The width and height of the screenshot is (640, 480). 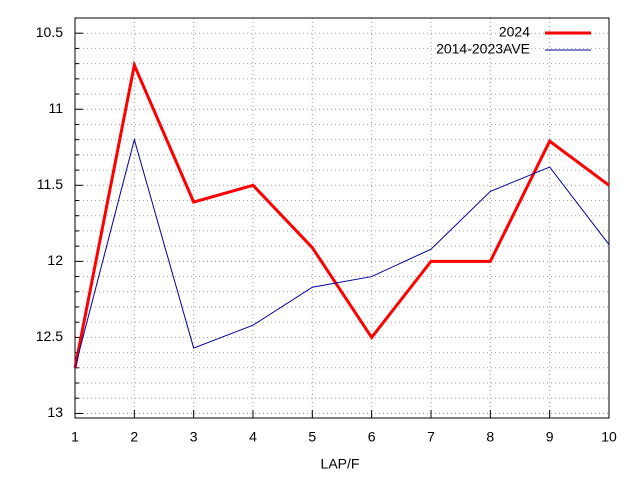 I want to click on x-tick-label: 9, so click(x=550, y=437).